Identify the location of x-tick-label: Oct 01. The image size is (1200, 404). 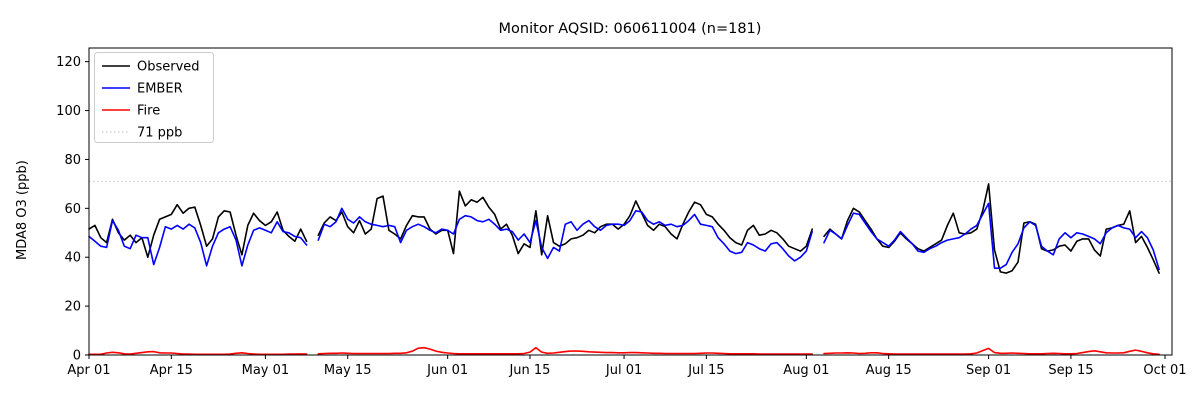
(1164, 370).